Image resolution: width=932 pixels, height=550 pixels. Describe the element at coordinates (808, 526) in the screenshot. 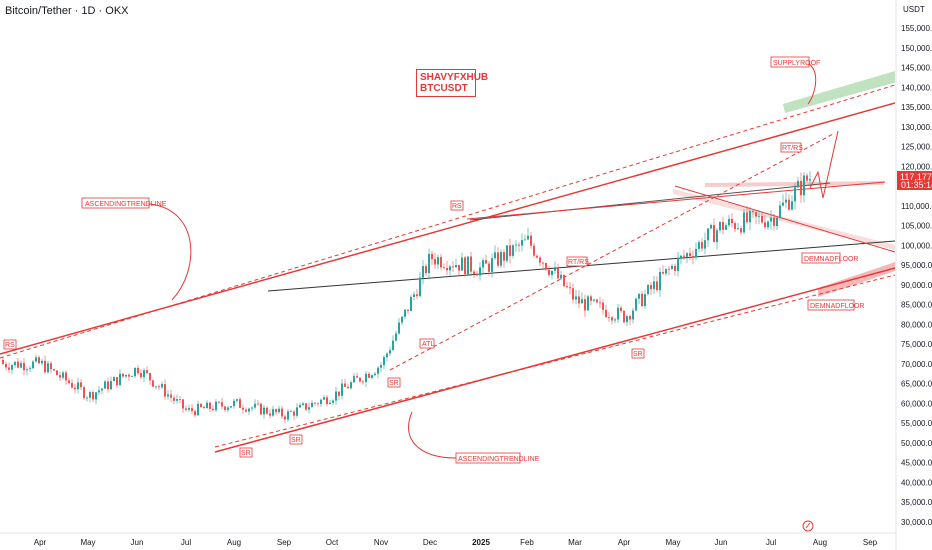

I see `replay-icon` at that location.